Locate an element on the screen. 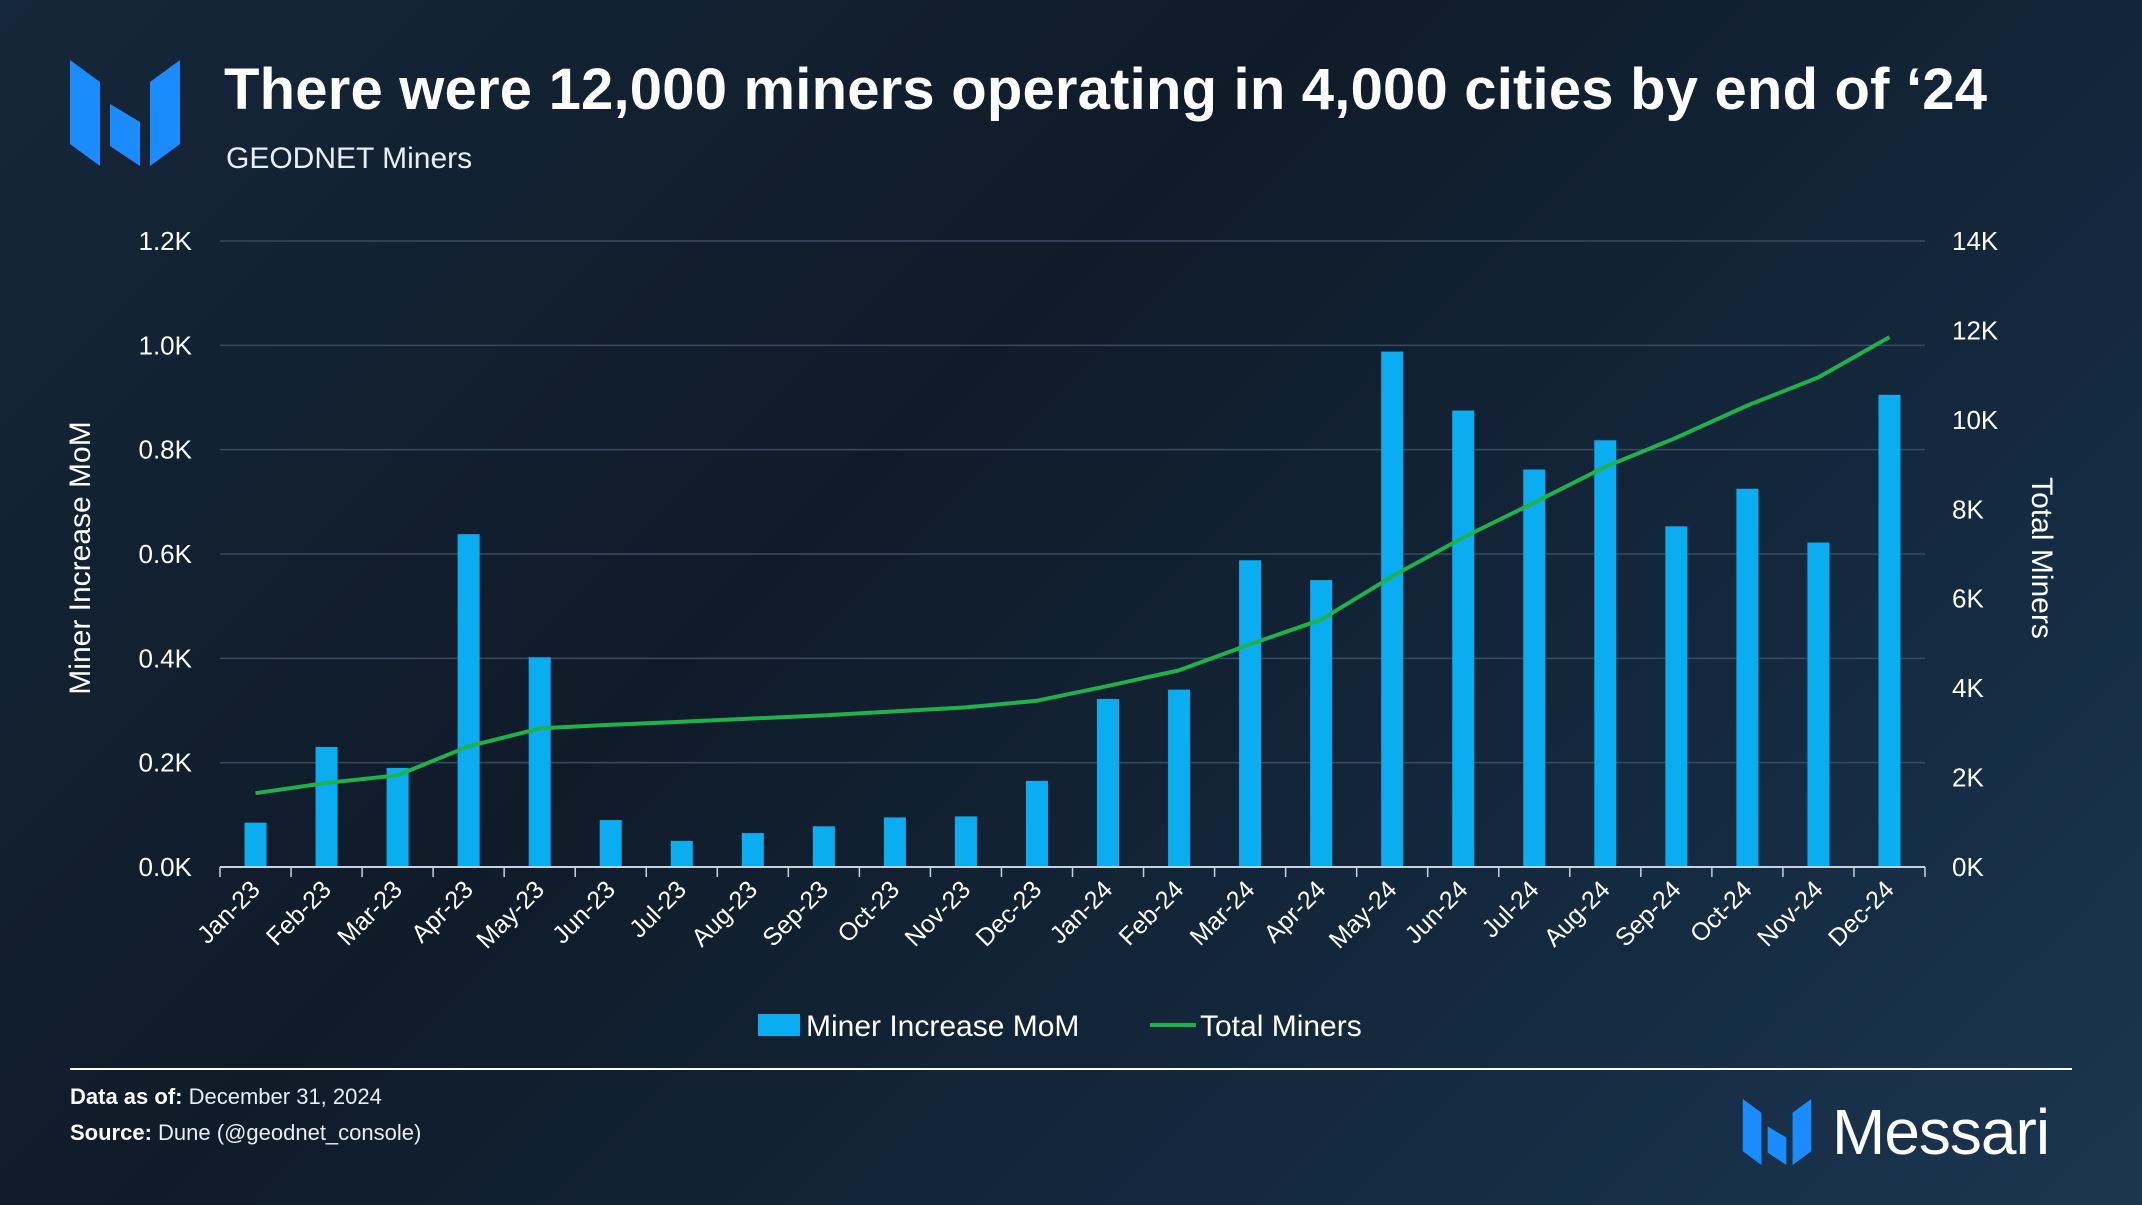 This screenshot has width=2142, height=1205. legend-label-line: Total Miners is located at coordinates (1281, 1026).